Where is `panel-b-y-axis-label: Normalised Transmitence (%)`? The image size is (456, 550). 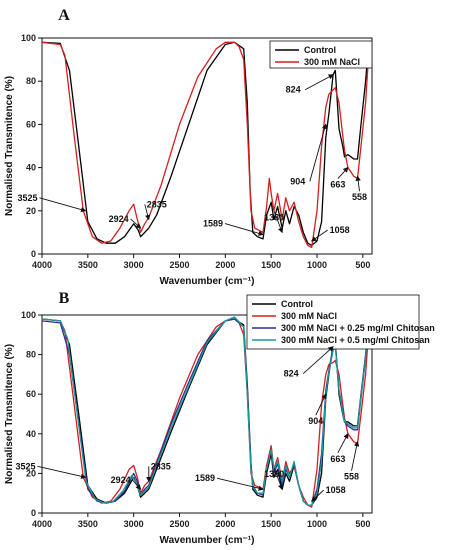 panel-b-y-axis-label: Normalised Transmitence (%) is located at coordinates (9, 414).